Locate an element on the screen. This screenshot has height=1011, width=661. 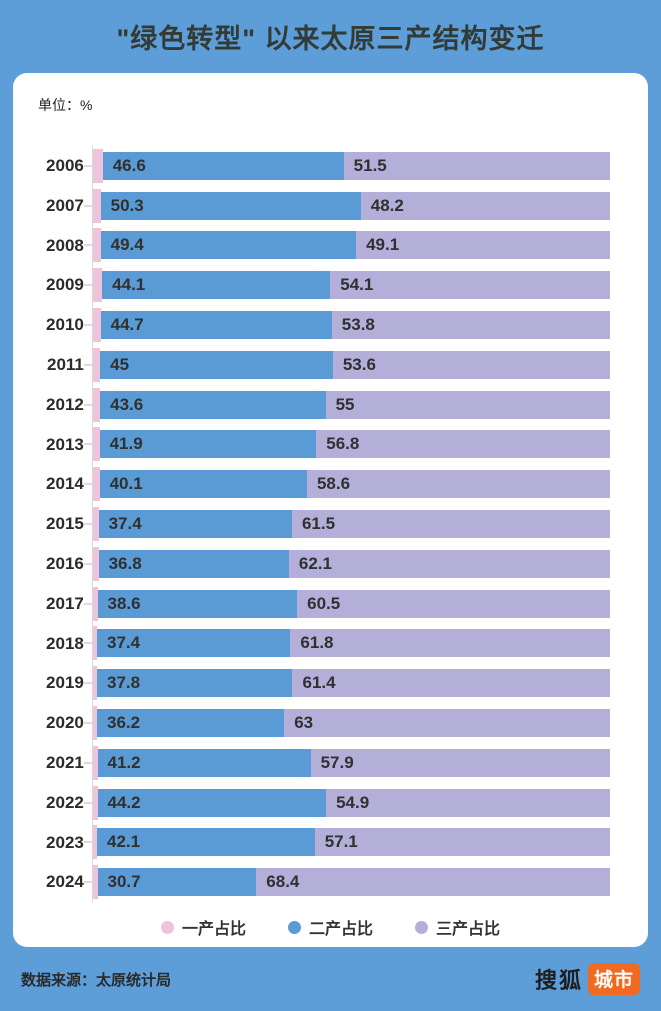
legend-label-tertiary: 三产占比 is located at coordinates (468, 930).